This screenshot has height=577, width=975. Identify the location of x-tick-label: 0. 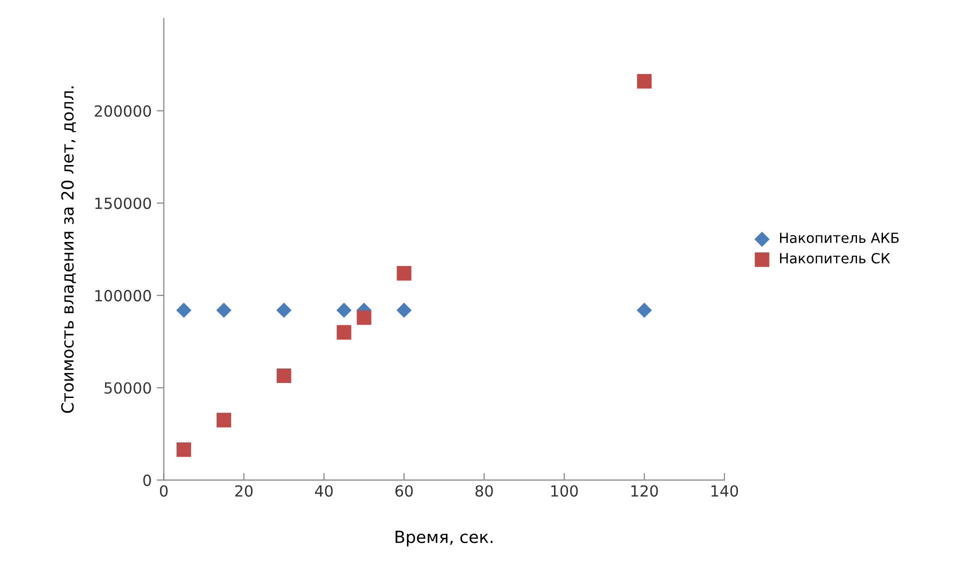
(164, 491).